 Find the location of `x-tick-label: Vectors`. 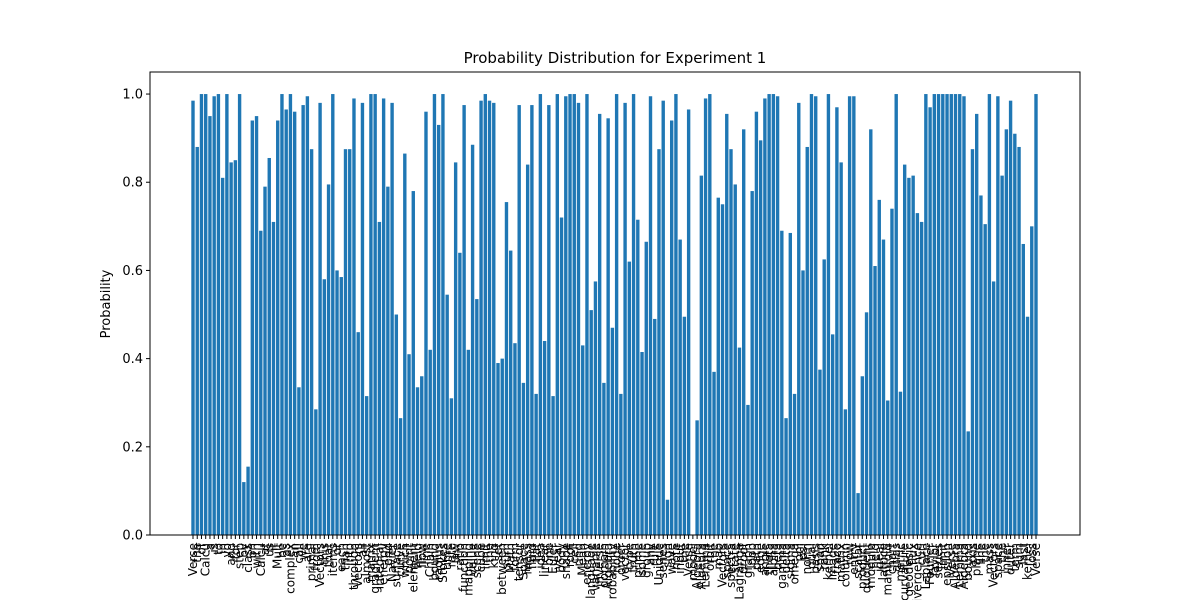

x-tick-label: Vectors is located at coordinates (723, 565).